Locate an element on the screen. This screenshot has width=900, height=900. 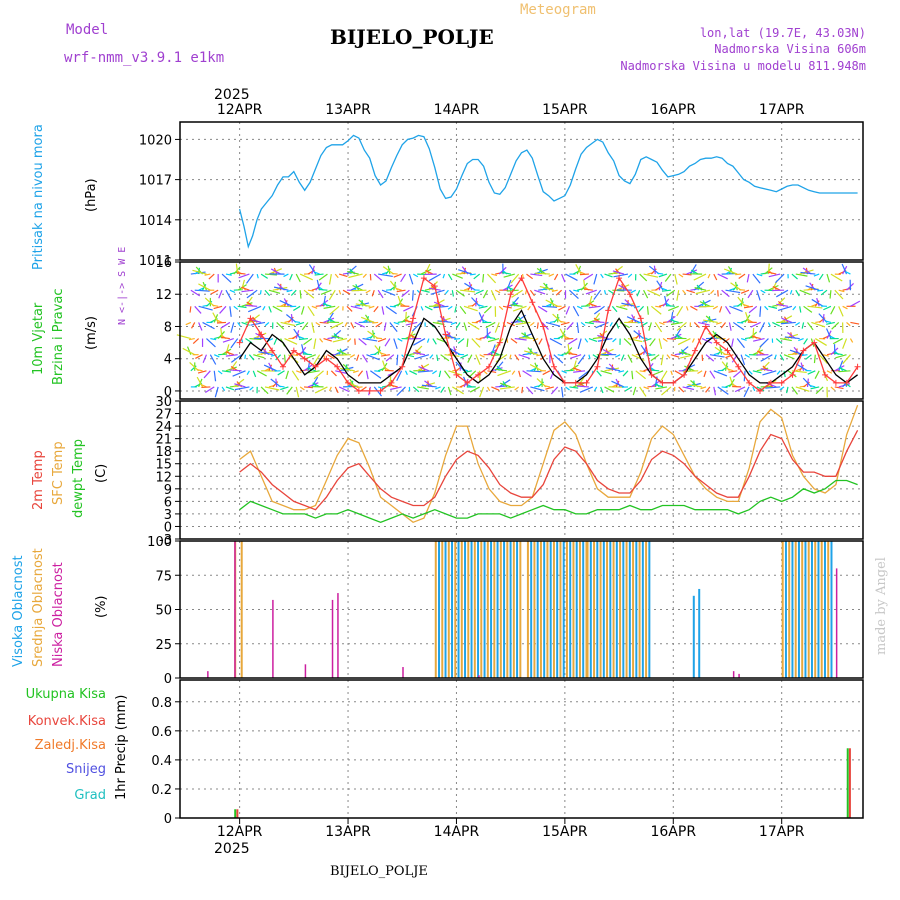
cloud-tick-label: 0 is located at coordinates (168, 679).